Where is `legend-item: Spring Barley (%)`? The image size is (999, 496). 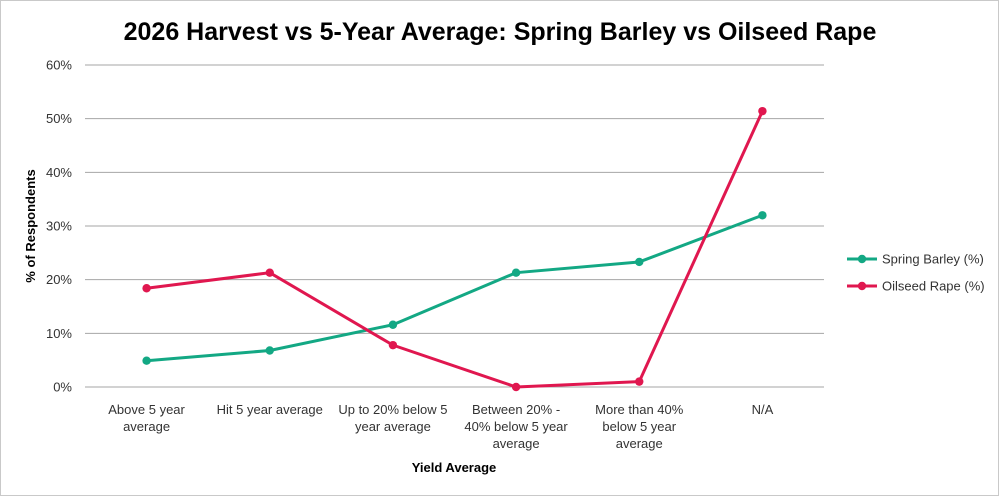
legend-item: Spring Barley (%) is located at coordinates (915, 259).